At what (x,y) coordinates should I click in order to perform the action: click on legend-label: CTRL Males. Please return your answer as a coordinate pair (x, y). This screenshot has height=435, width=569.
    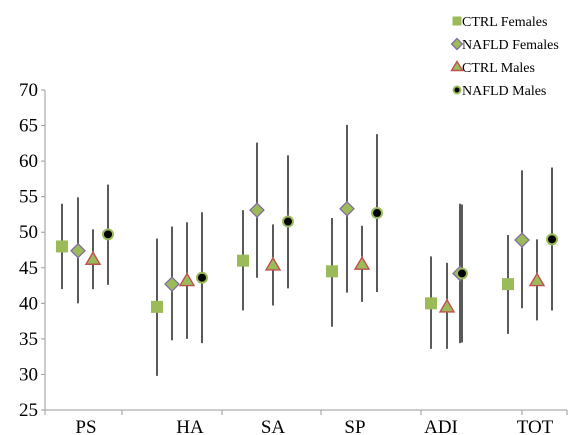
    Looking at the image, I should click on (498, 68).